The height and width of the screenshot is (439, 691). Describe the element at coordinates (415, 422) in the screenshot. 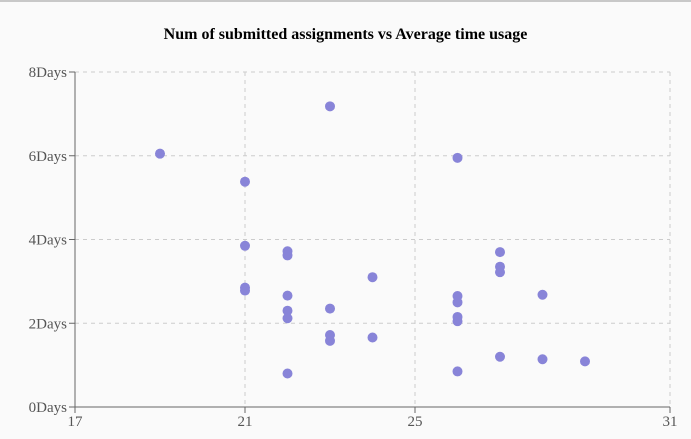

I see `x-tick-label: 25` at that location.